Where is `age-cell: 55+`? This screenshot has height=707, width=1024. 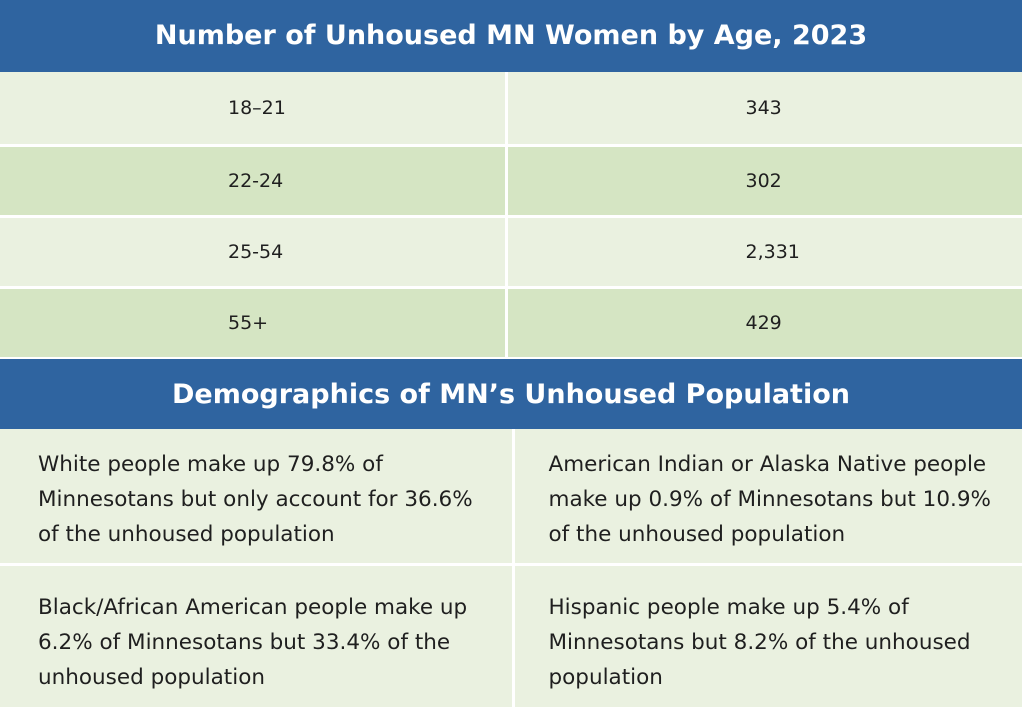
age-cell: 55+ is located at coordinates (248, 323).